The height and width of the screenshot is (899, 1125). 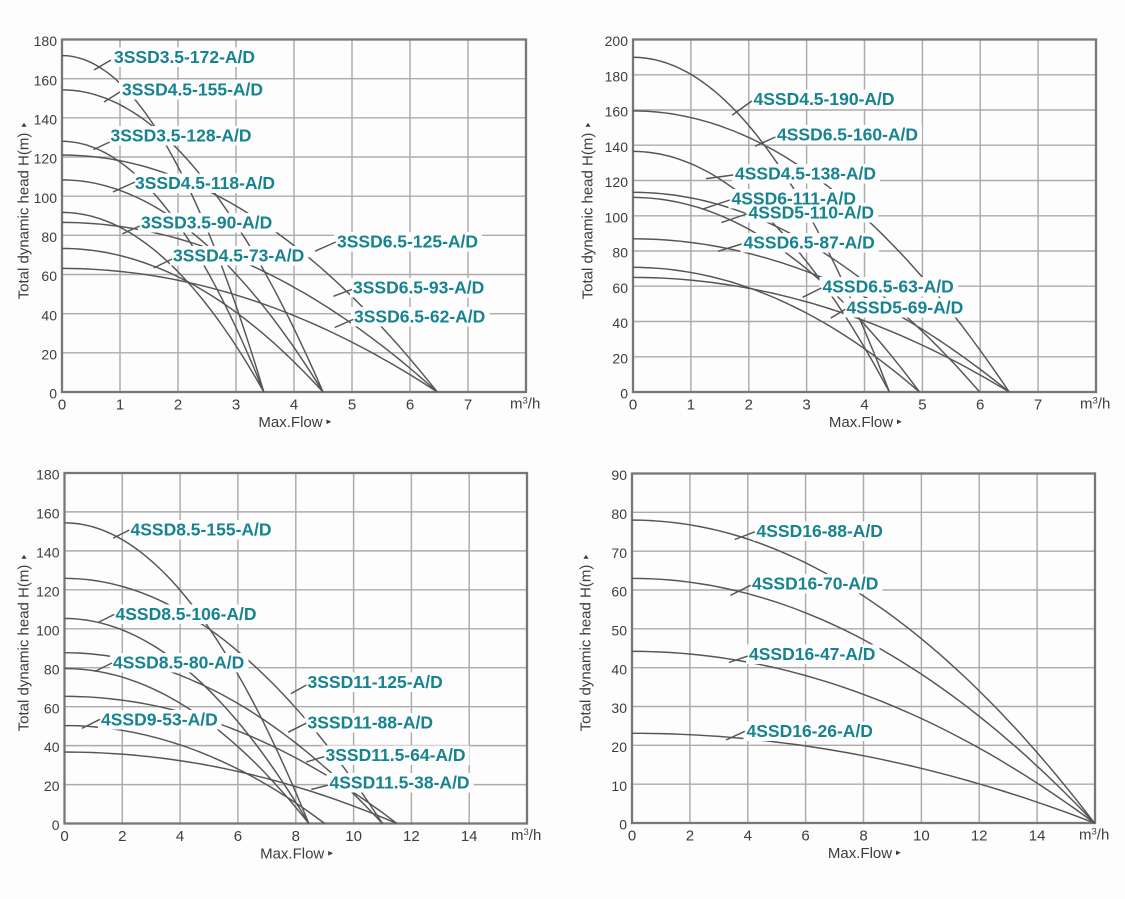 What do you see at coordinates (805, 174) in the screenshot?
I see `svg-text: 4SSD4.5-138-A/D` at bounding box center [805, 174].